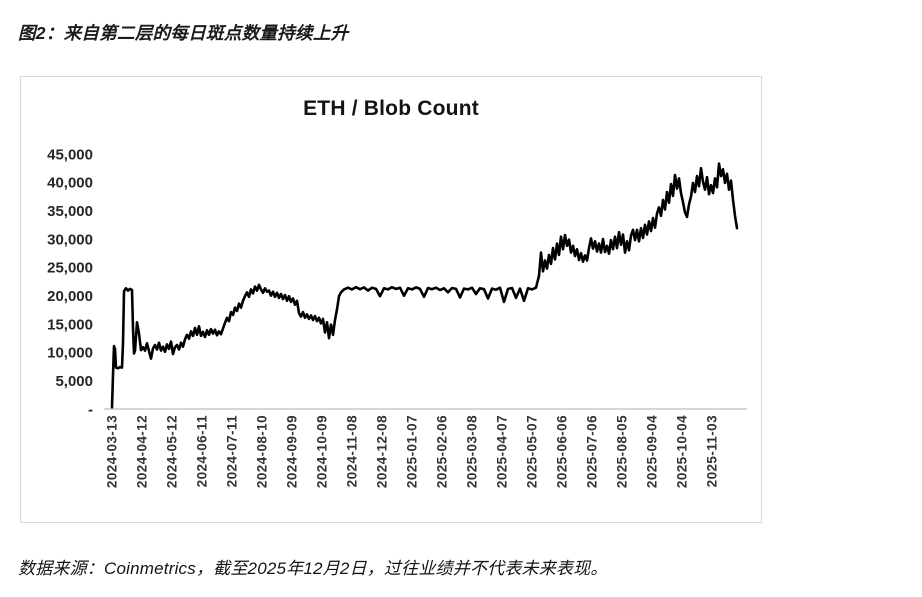  Describe the element at coordinates (501, 451) in the screenshot. I see `x-tick-label: 2025-04-07` at that location.